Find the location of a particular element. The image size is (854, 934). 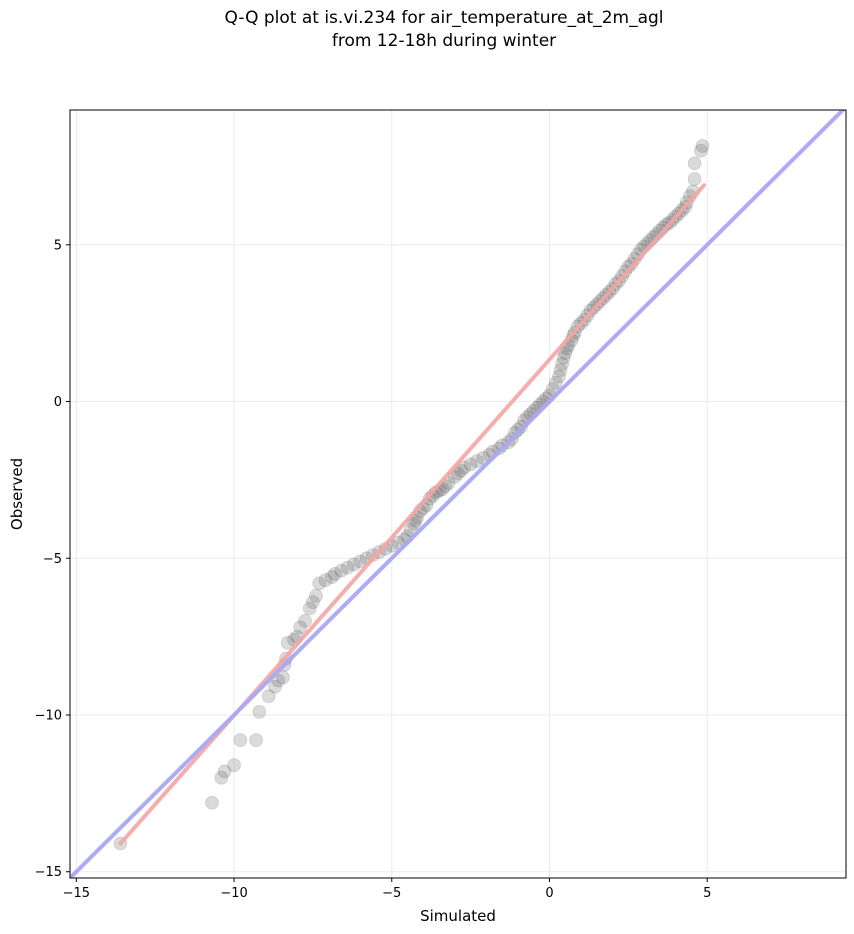

x-axis-label: Simulated is located at coordinates (458, 916).